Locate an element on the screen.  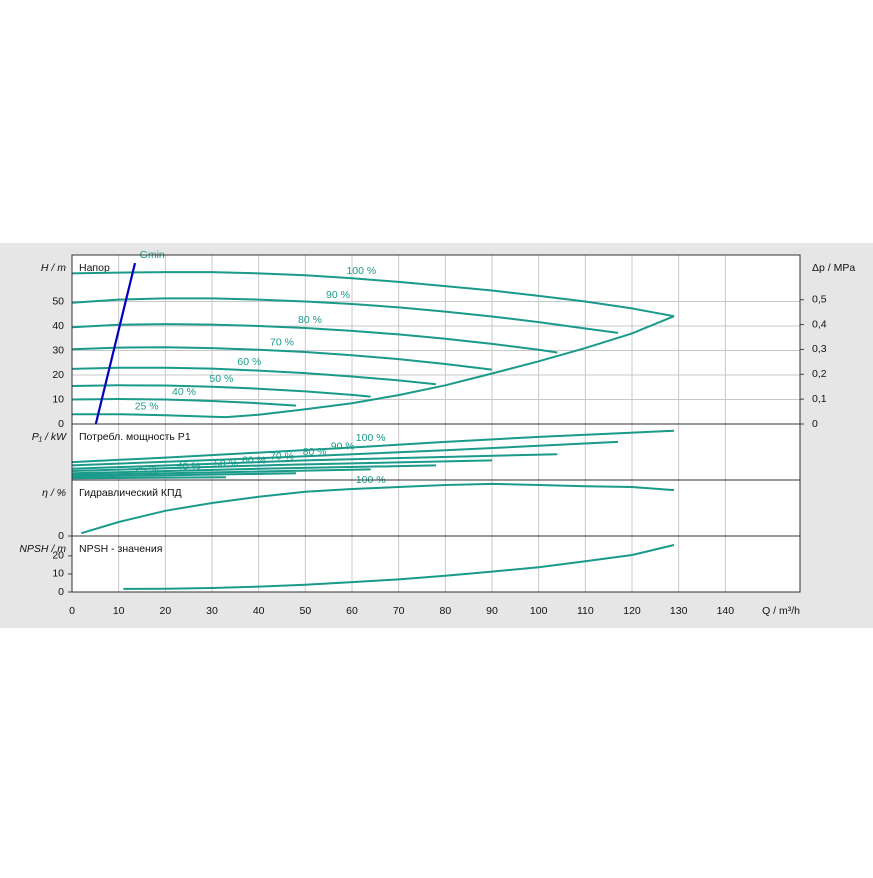
x-tick-label: 40 is located at coordinates (259, 611).